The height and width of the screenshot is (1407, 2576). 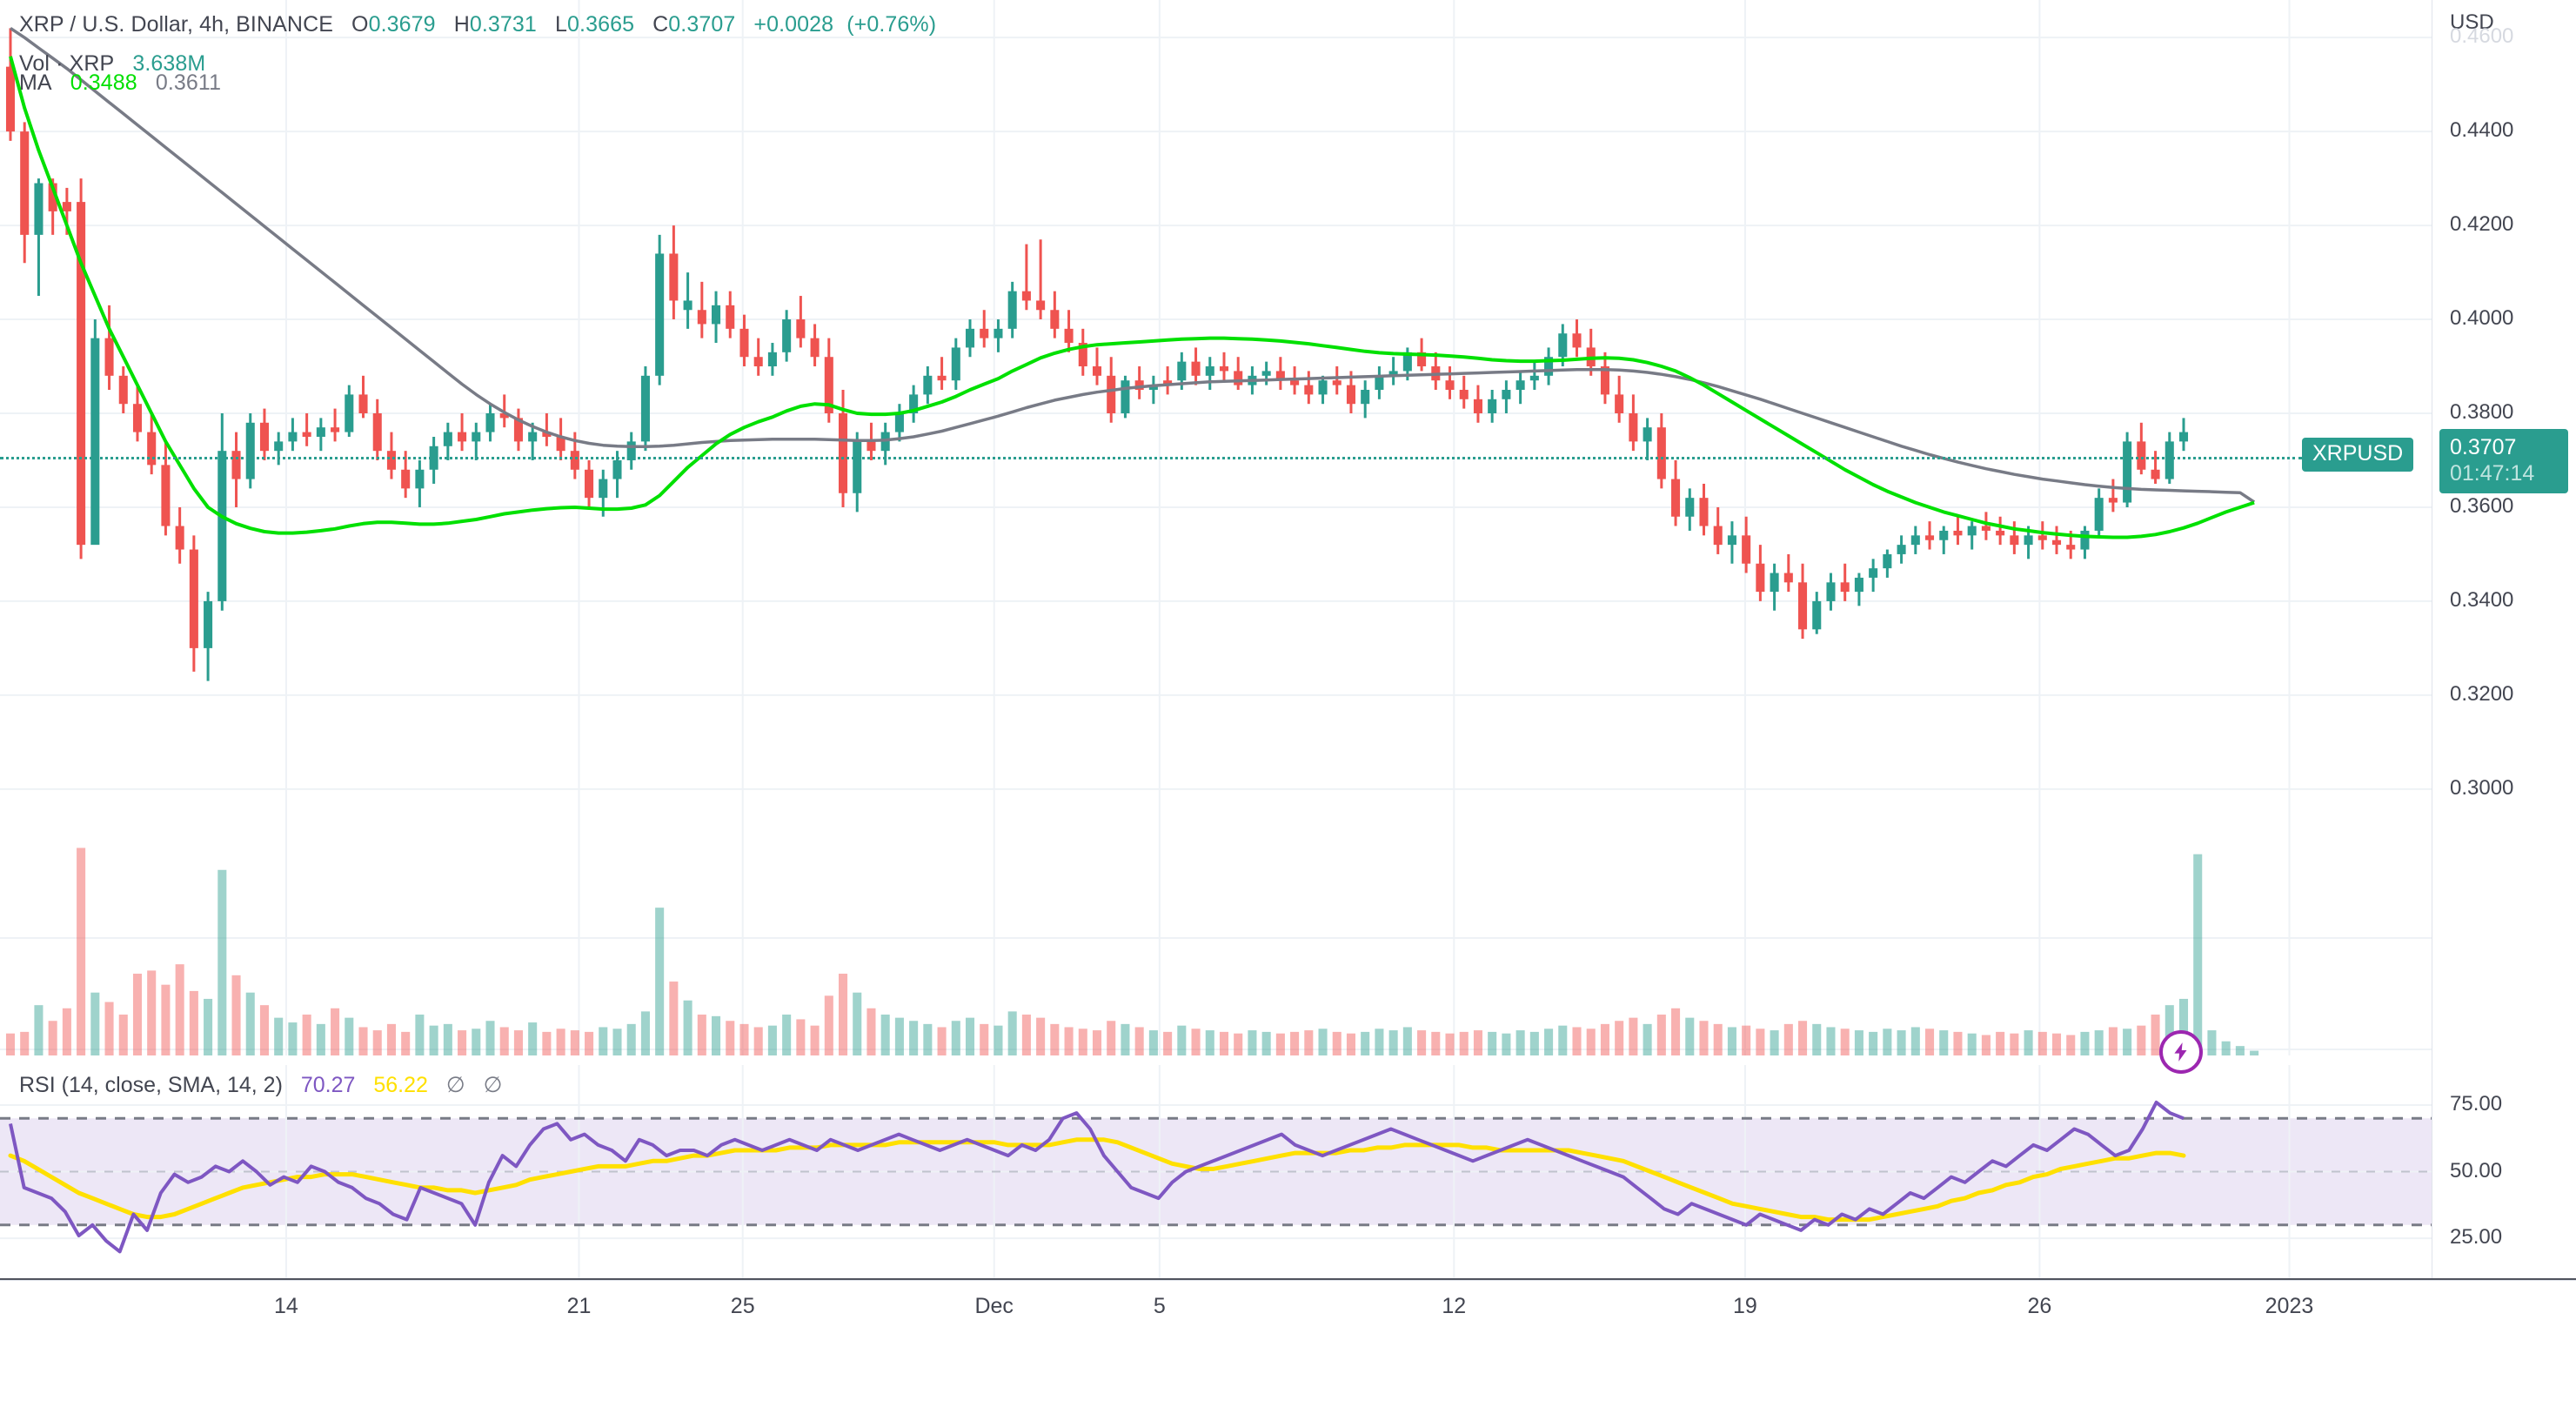 What do you see at coordinates (286, 1306) in the screenshot?
I see `time-axis-tick: 14` at bounding box center [286, 1306].